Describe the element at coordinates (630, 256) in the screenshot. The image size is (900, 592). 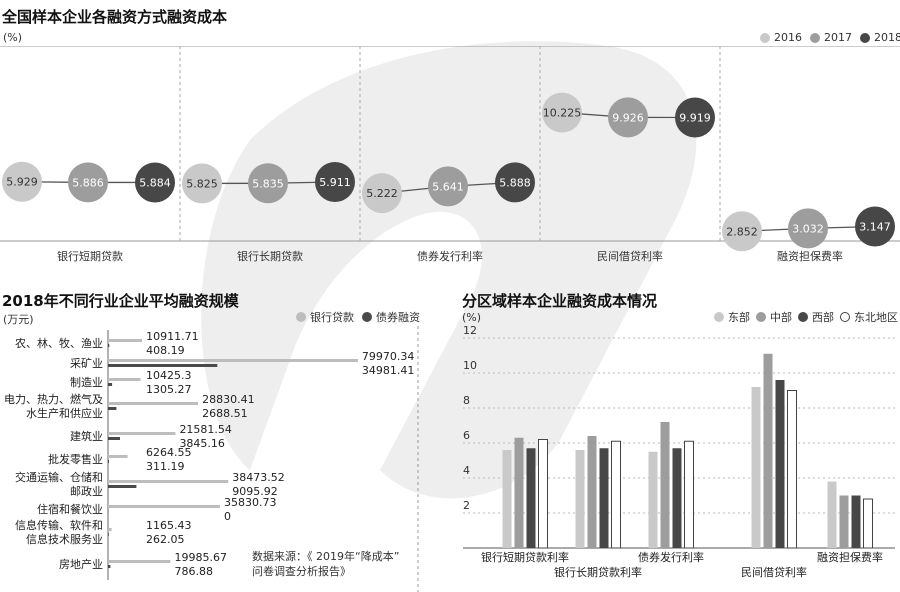
I see `top-category-label: 民间借贷利率` at that location.